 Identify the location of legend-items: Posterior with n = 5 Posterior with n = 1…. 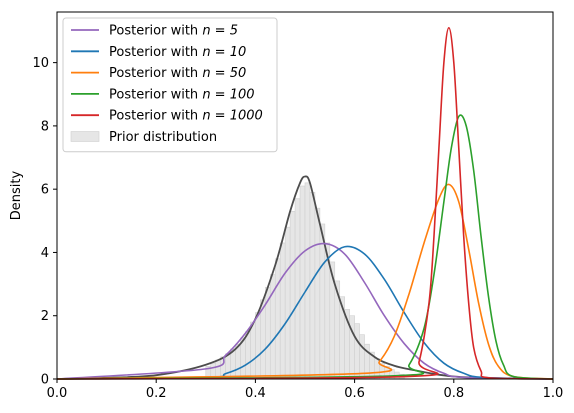
(166, 84).